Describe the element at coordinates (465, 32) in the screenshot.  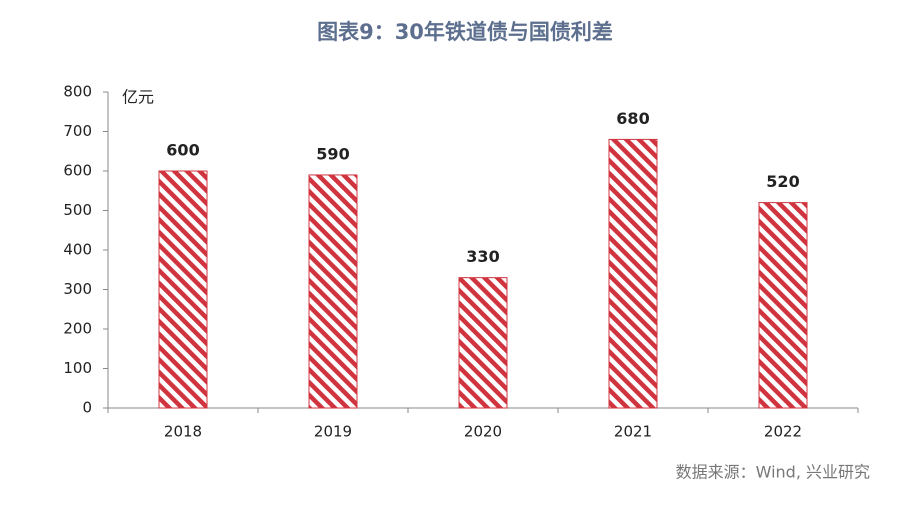
I see `chart-title: 图表9：30年铁道债与国债利差` at that location.